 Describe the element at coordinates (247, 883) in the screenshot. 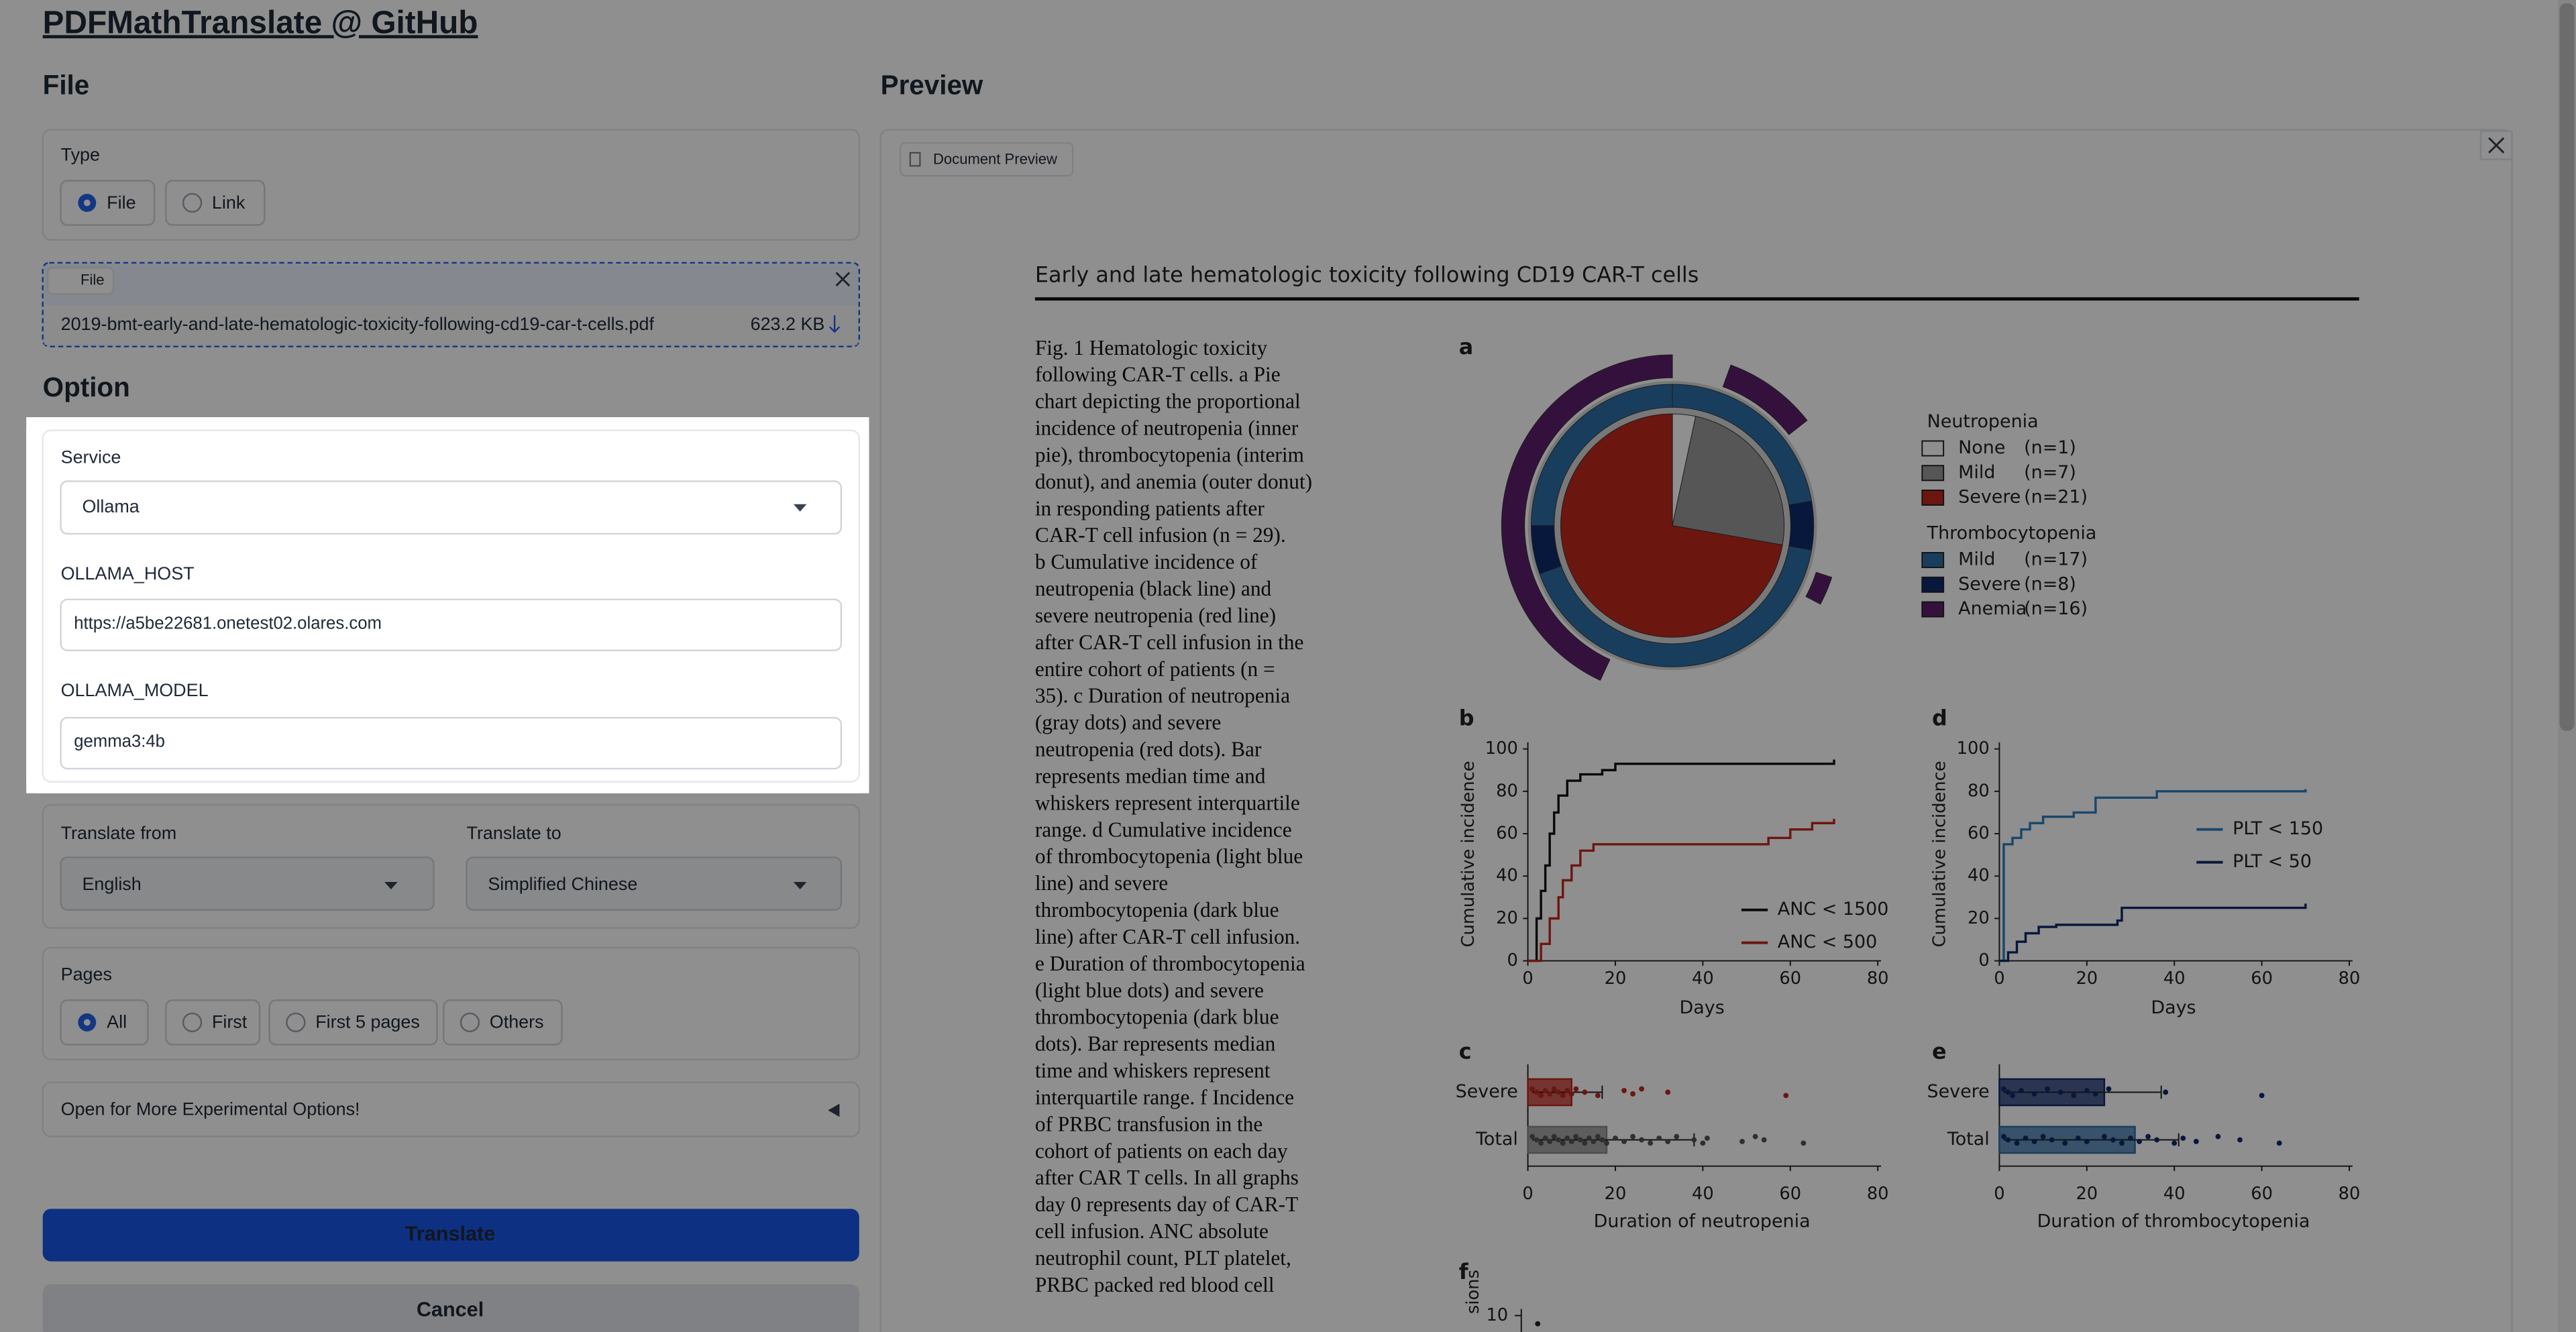

I see `from-select` at that location.